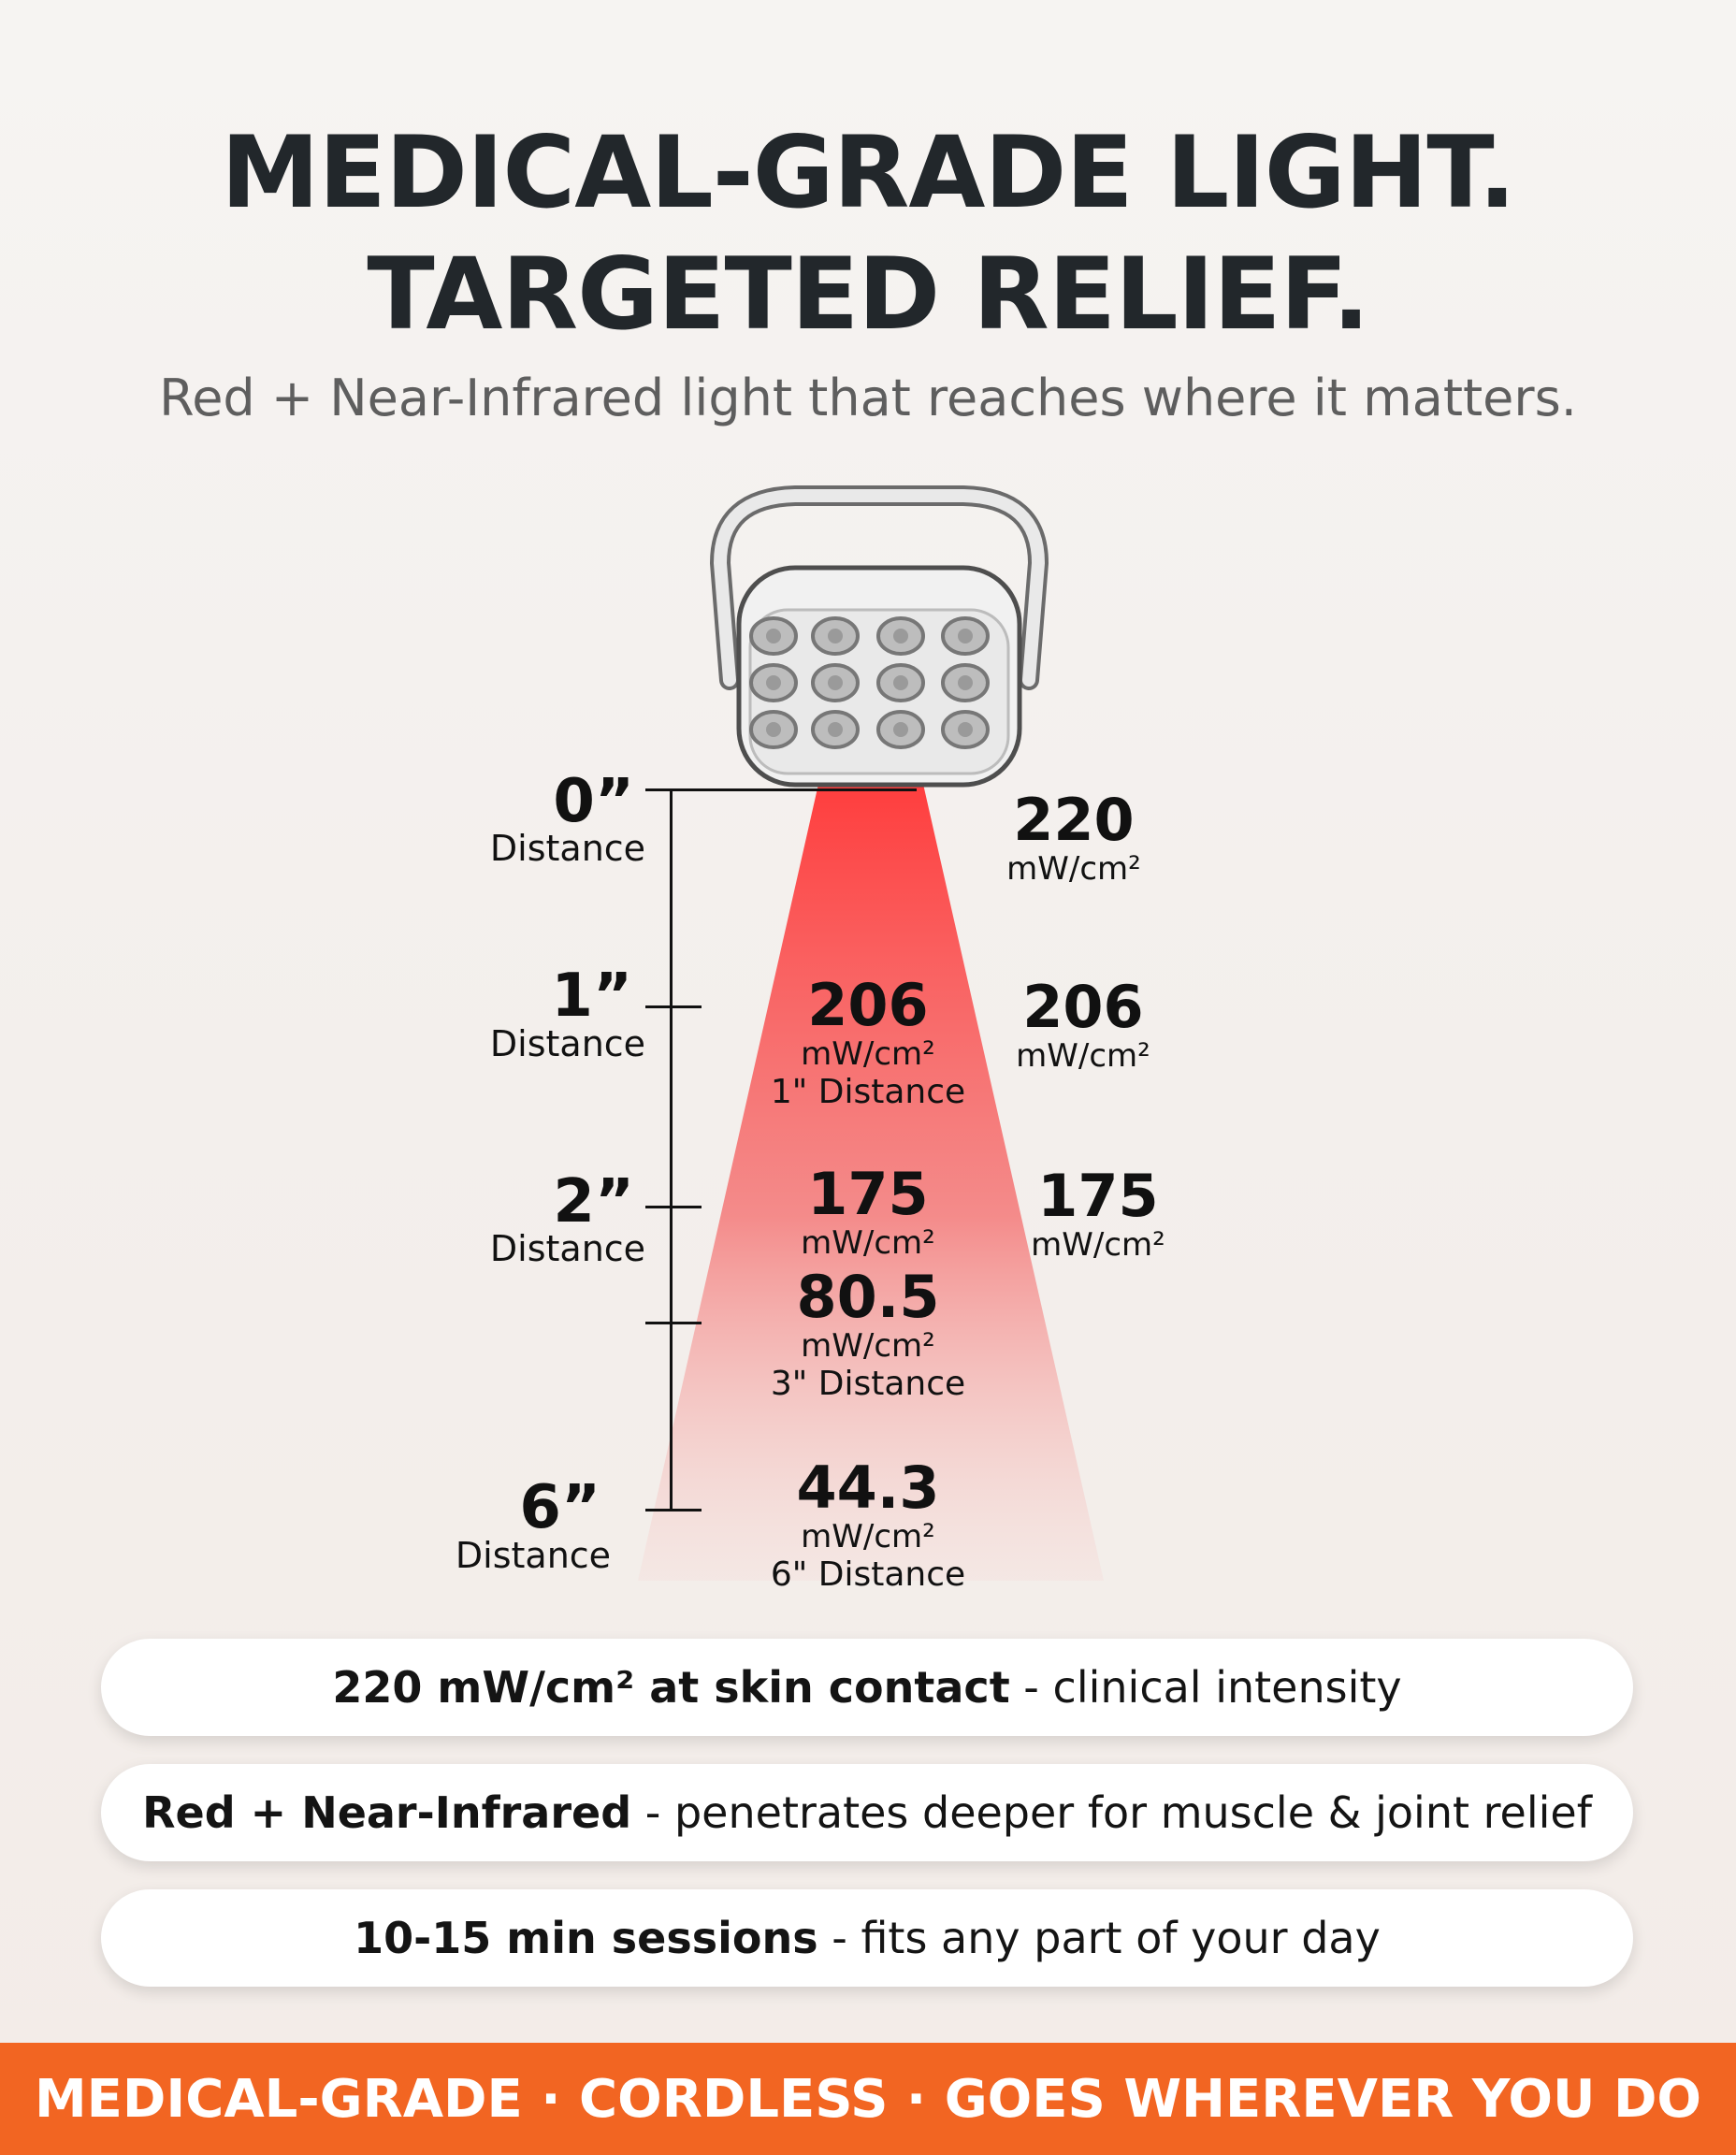 This screenshot has width=1736, height=2155. I want to click on beam-value-2in-number: 175, so click(868, 1194).